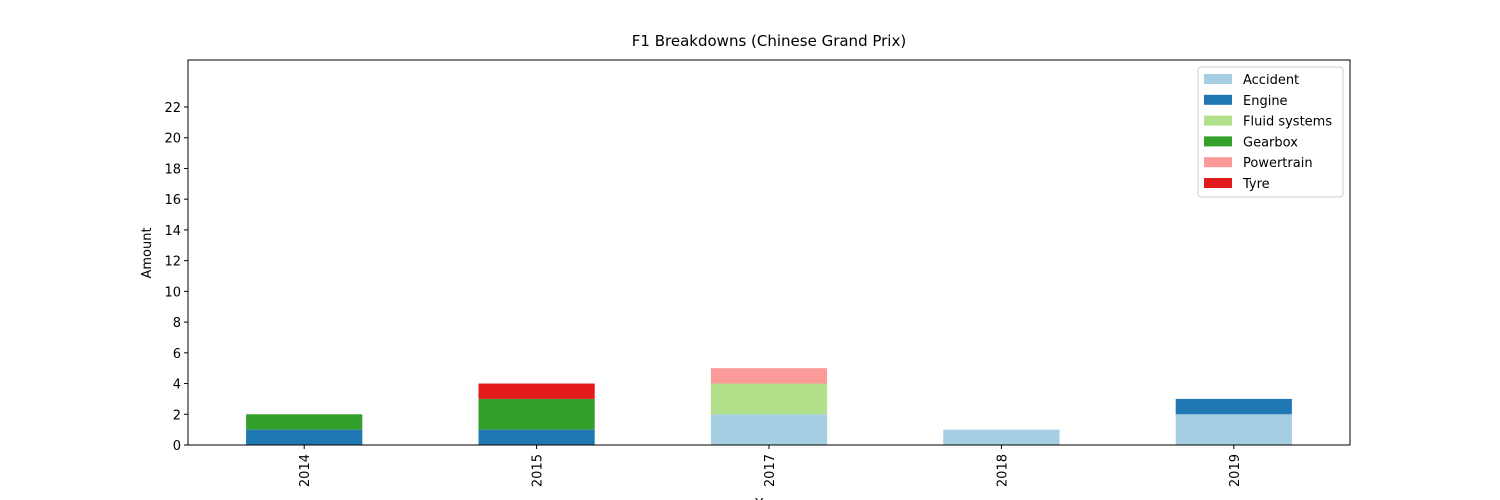 The width and height of the screenshot is (1500, 500). Describe the element at coordinates (172, 200) in the screenshot. I see `y-tick-label: 16` at that location.